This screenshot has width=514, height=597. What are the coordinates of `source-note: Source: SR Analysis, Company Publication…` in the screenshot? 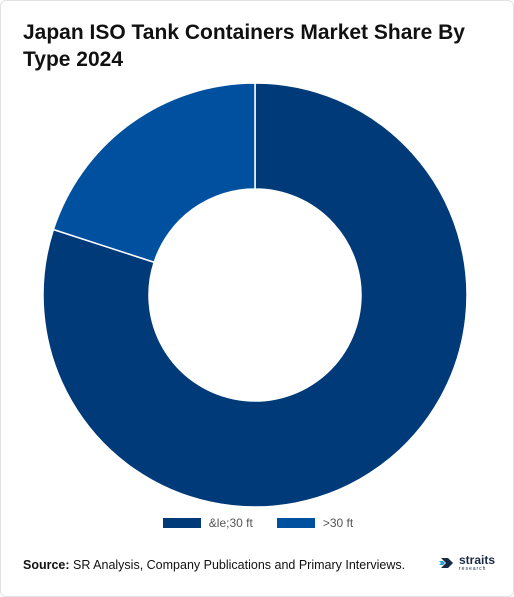 It's located at (214, 565).